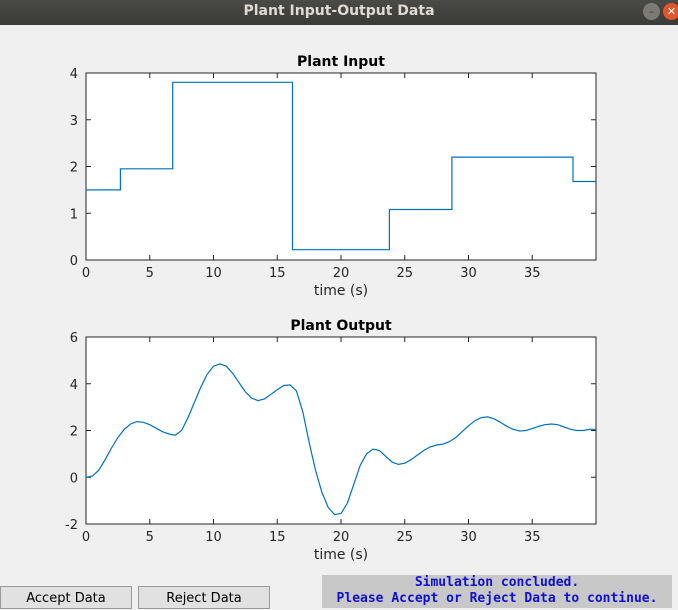  What do you see at coordinates (74, 214) in the screenshot?
I see `y-tick-label: 1` at bounding box center [74, 214].